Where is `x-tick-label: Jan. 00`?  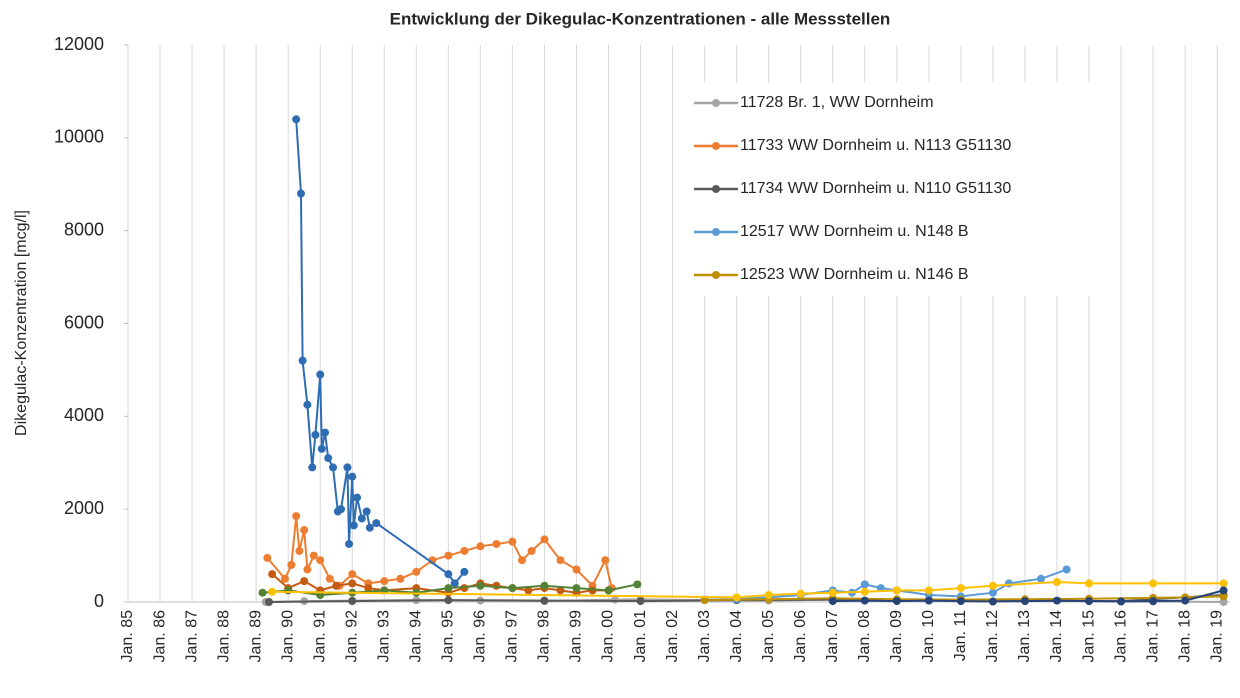
x-tick-label: Jan. 00 is located at coordinates (608, 636).